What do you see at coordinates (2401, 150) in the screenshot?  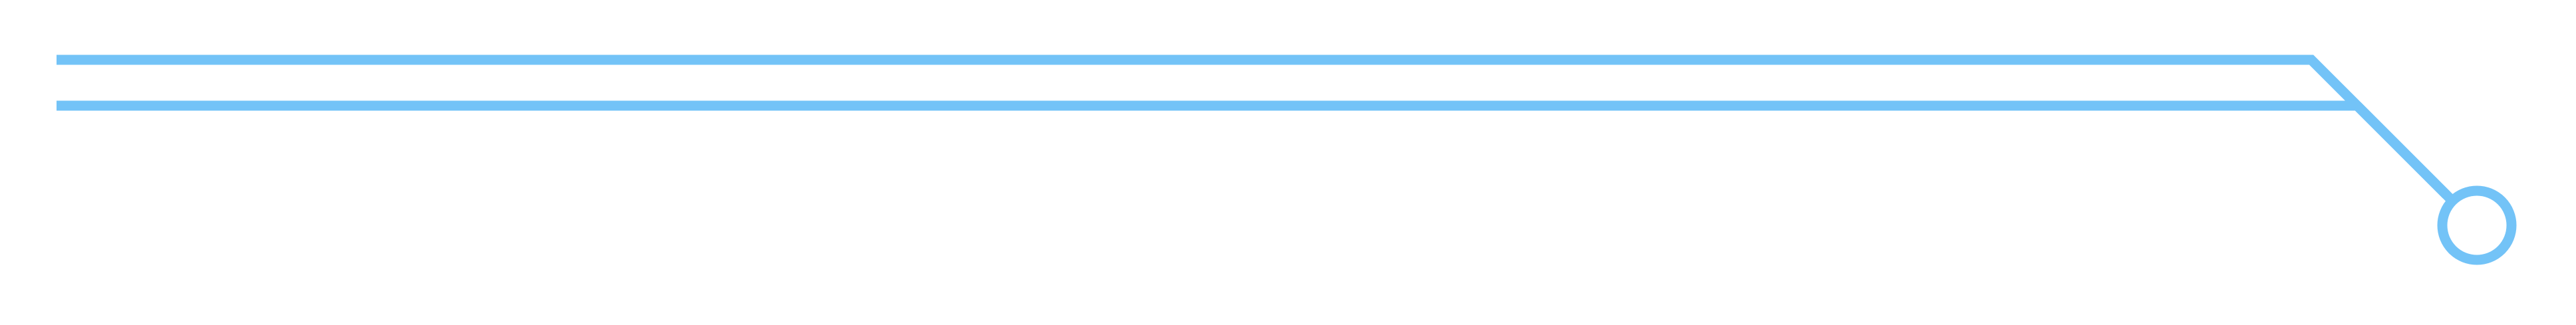 I see `lower-trace-diagonal` at bounding box center [2401, 150].